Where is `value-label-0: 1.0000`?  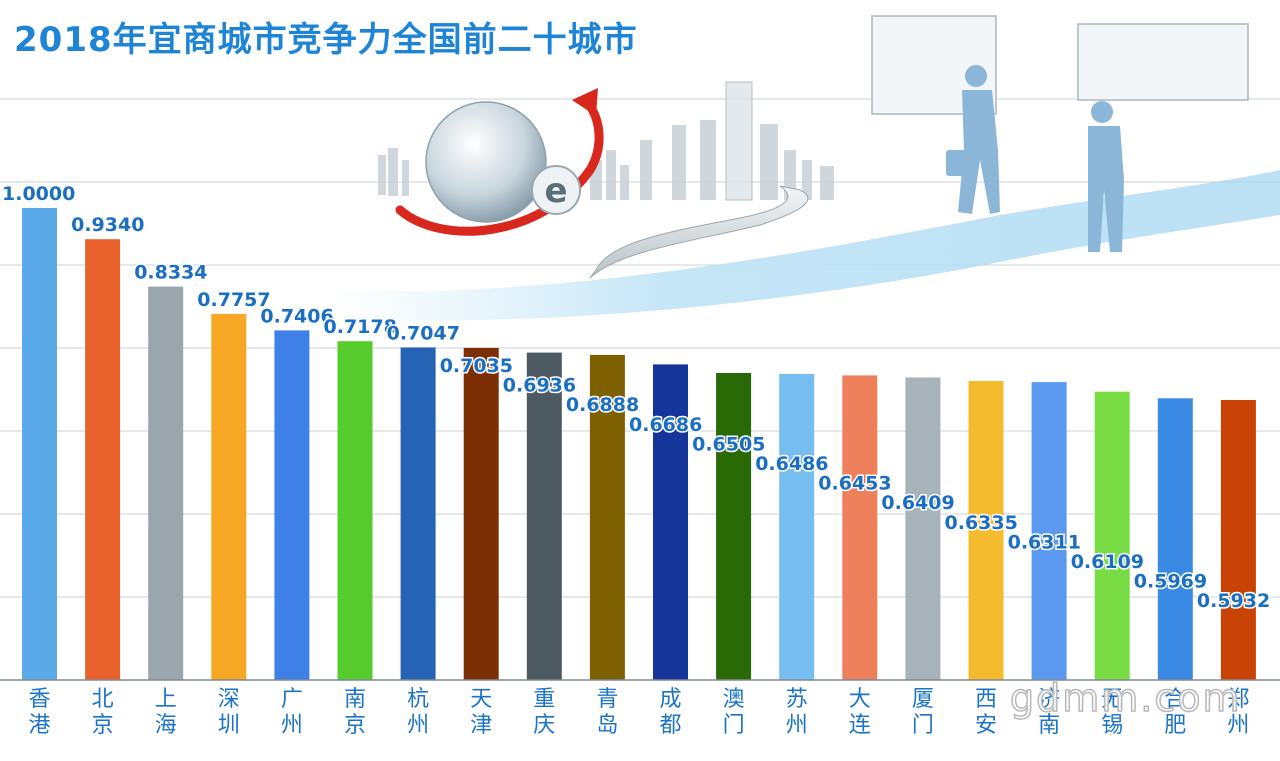
value-label-0: 1.0000 is located at coordinates (38, 194).